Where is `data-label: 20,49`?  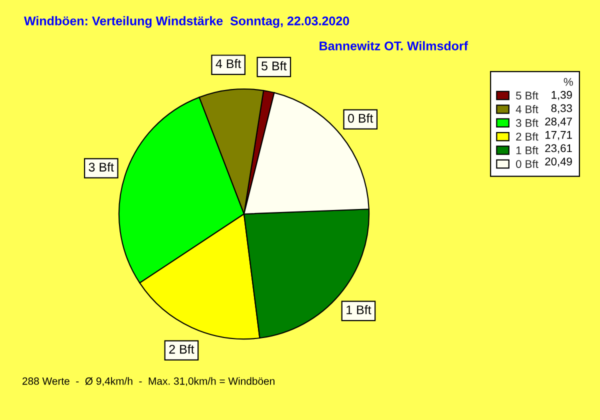
data-label: 20,49 is located at coordinates (558, 162).